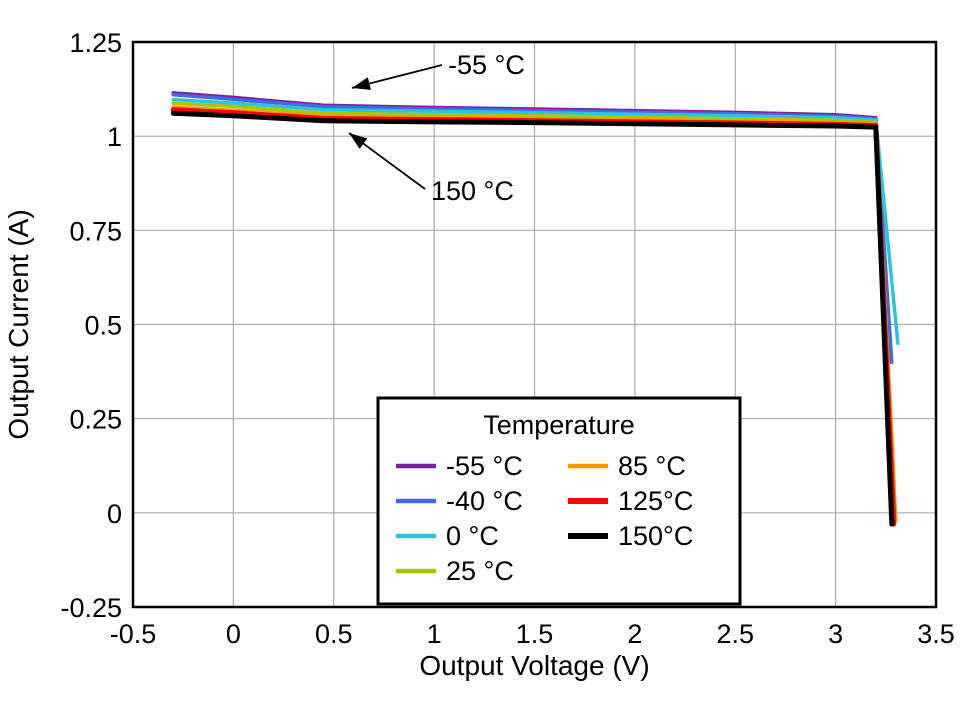 This screenshot has width=978, height=701. I want to click on x-tick-label: 0, so click(233, 634).